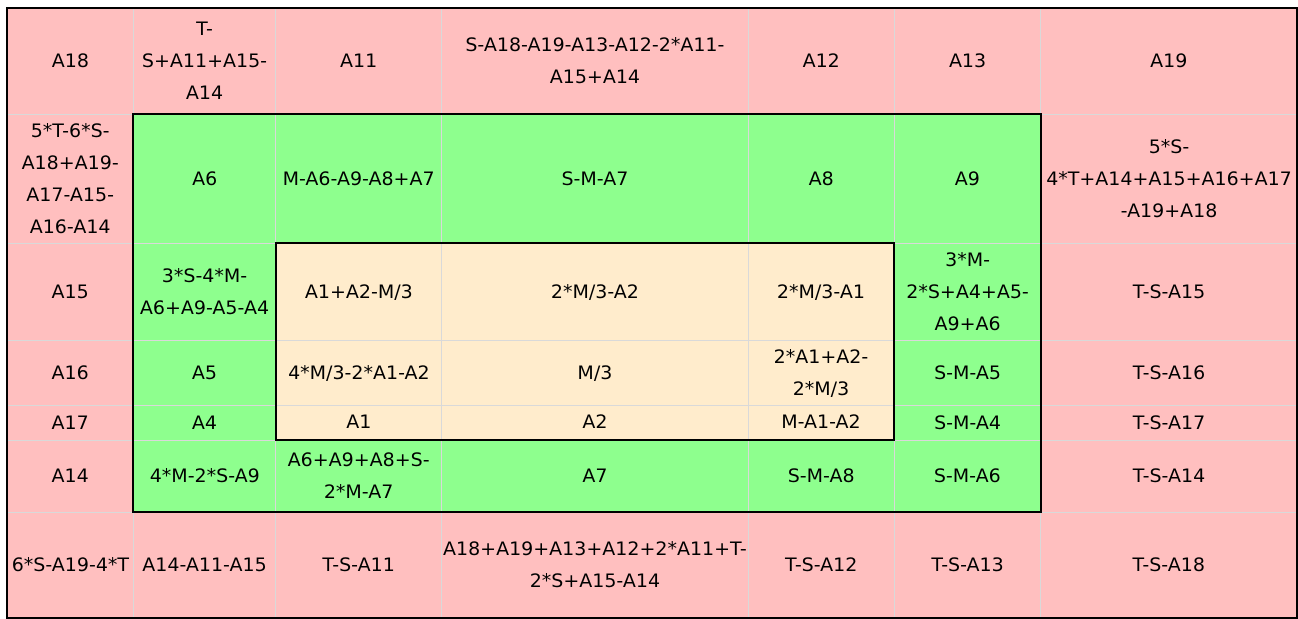 This screenshot has height=619, width=1298. I want to click on cell-r3-c2: 3*S-4*M-A6+A9-A5-A4, so click(204, 291).